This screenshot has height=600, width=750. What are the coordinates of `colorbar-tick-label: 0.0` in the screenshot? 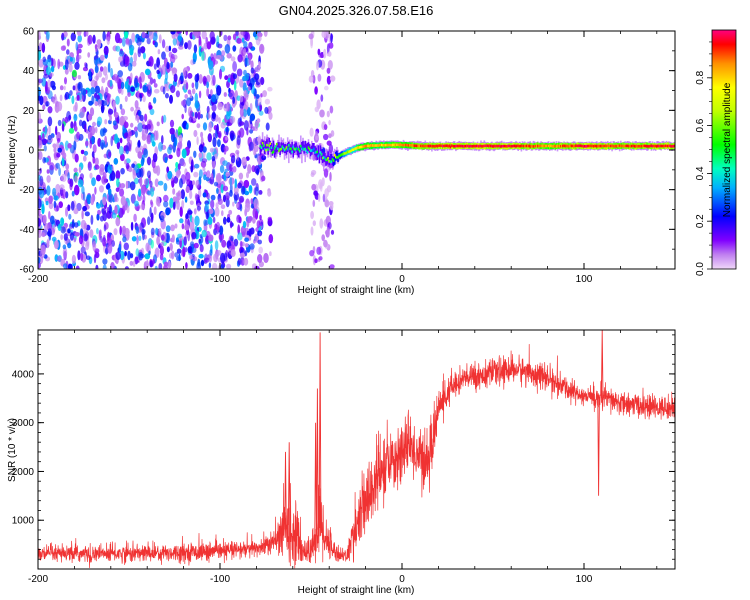 It's located at (700, 269).